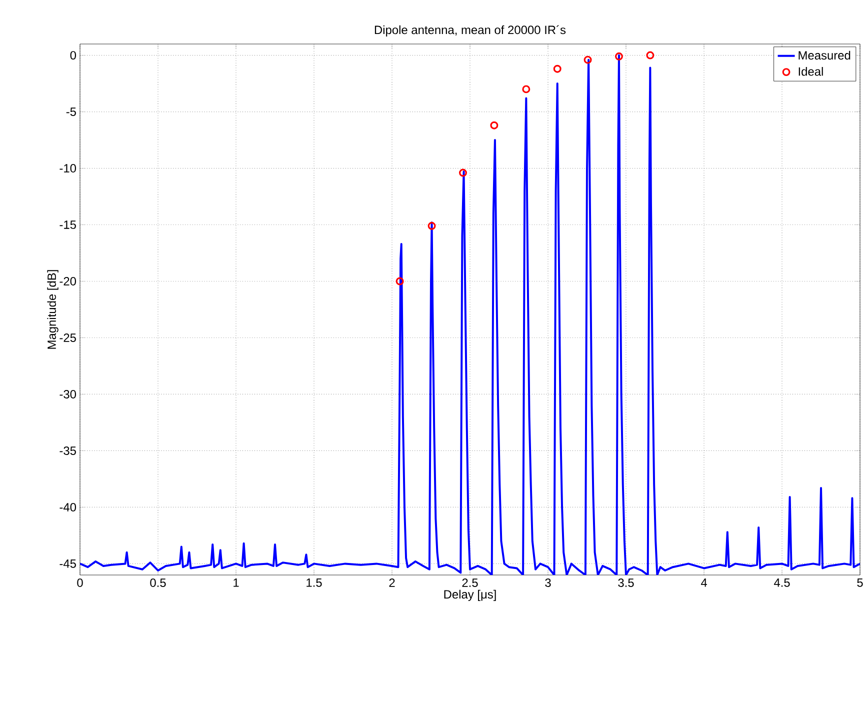  Describe the element at coordinates (236, 582) in the screenshot. I see `x-tick-label: 1` at that location.